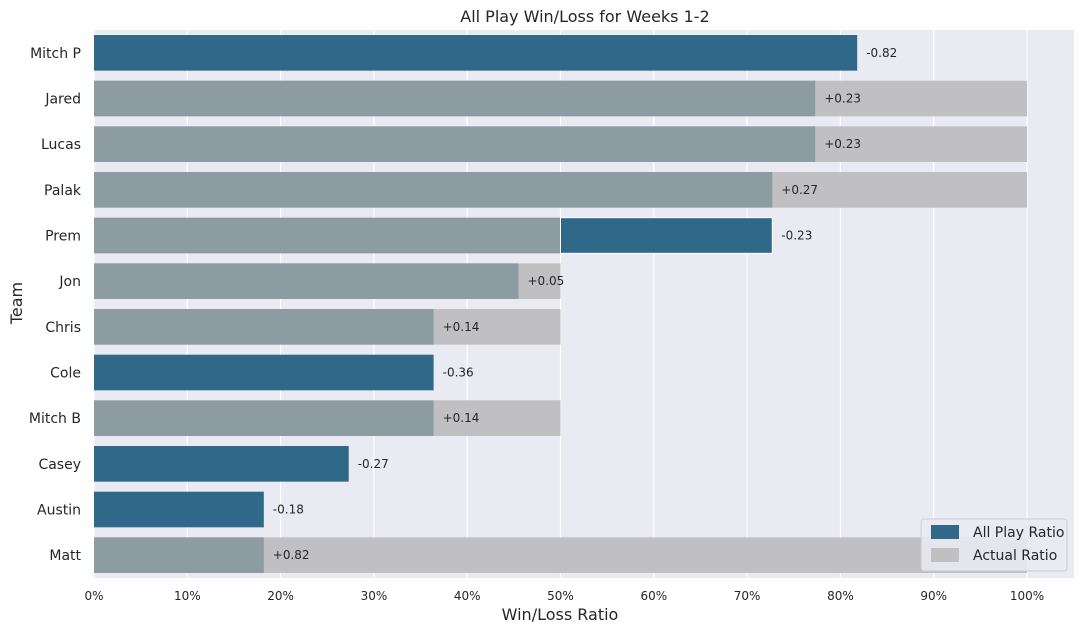  What do you see at coordinates (63, 237) in the screenshot?
I see `team-tick-label: Prem` at bounding box center [63, 237].